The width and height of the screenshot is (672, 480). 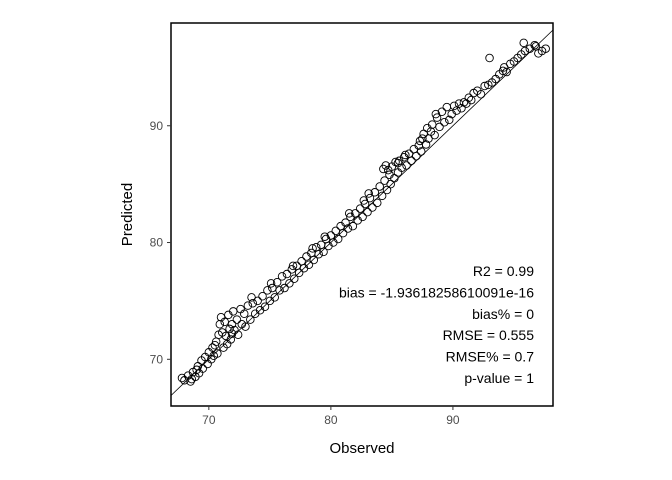 I want to click on y-axis-title: Predicted, so click(x=127, y=214).